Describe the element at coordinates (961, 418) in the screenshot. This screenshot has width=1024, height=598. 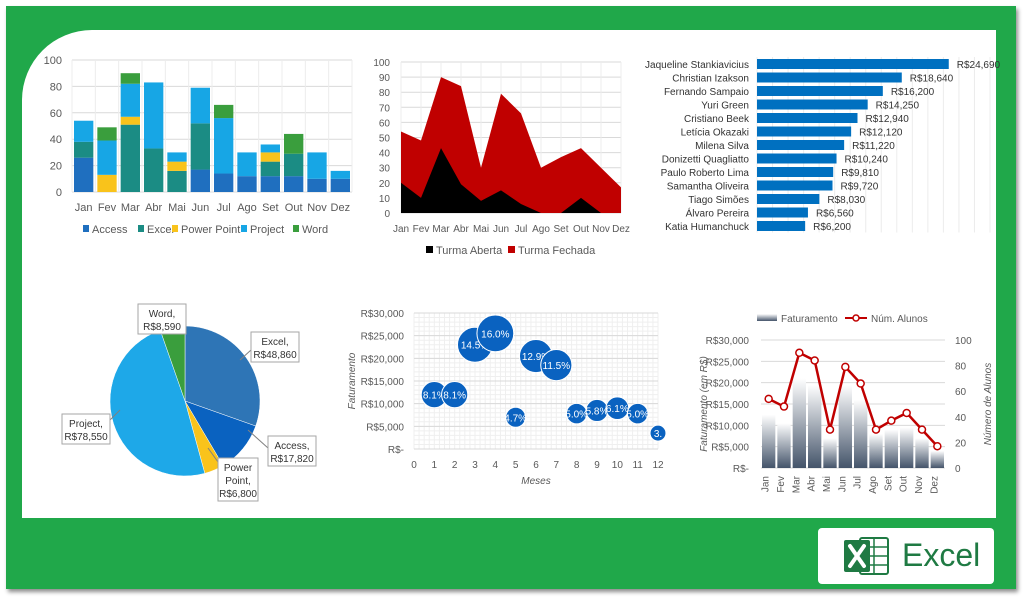
I see `y2-tick-label: 40` at that location.